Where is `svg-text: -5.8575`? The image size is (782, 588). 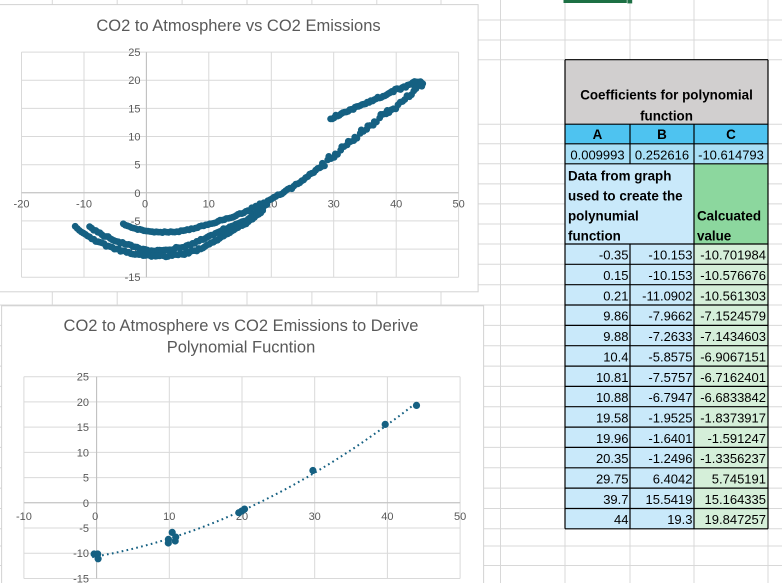 svg-text: -5.8575 is located at coordinates (670, 356).